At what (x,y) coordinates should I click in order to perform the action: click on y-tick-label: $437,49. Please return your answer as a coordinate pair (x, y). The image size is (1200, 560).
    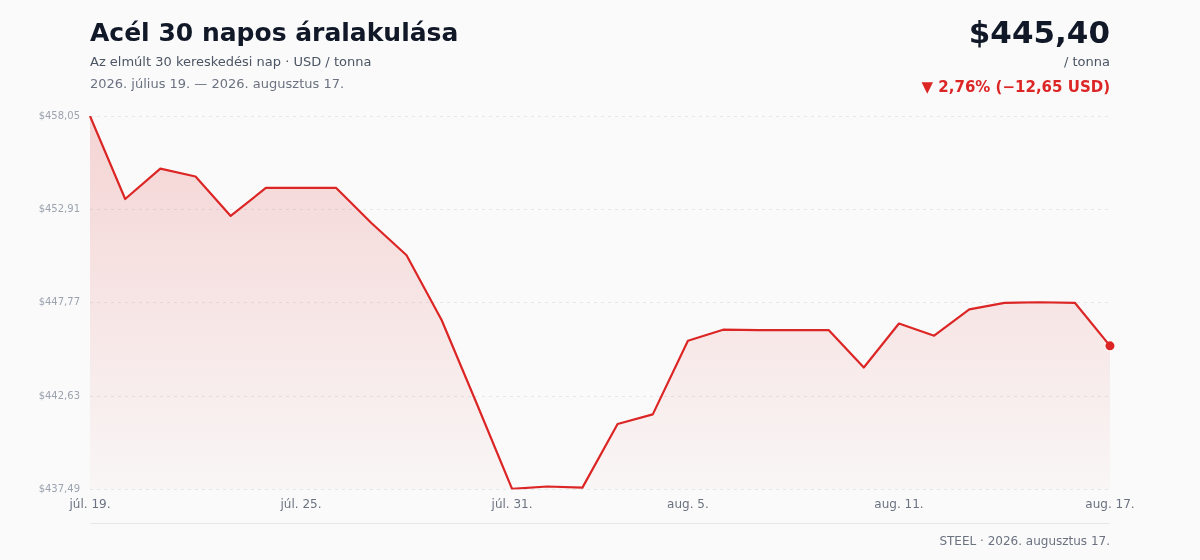
    Looking at the image, I should click on (59, 489).